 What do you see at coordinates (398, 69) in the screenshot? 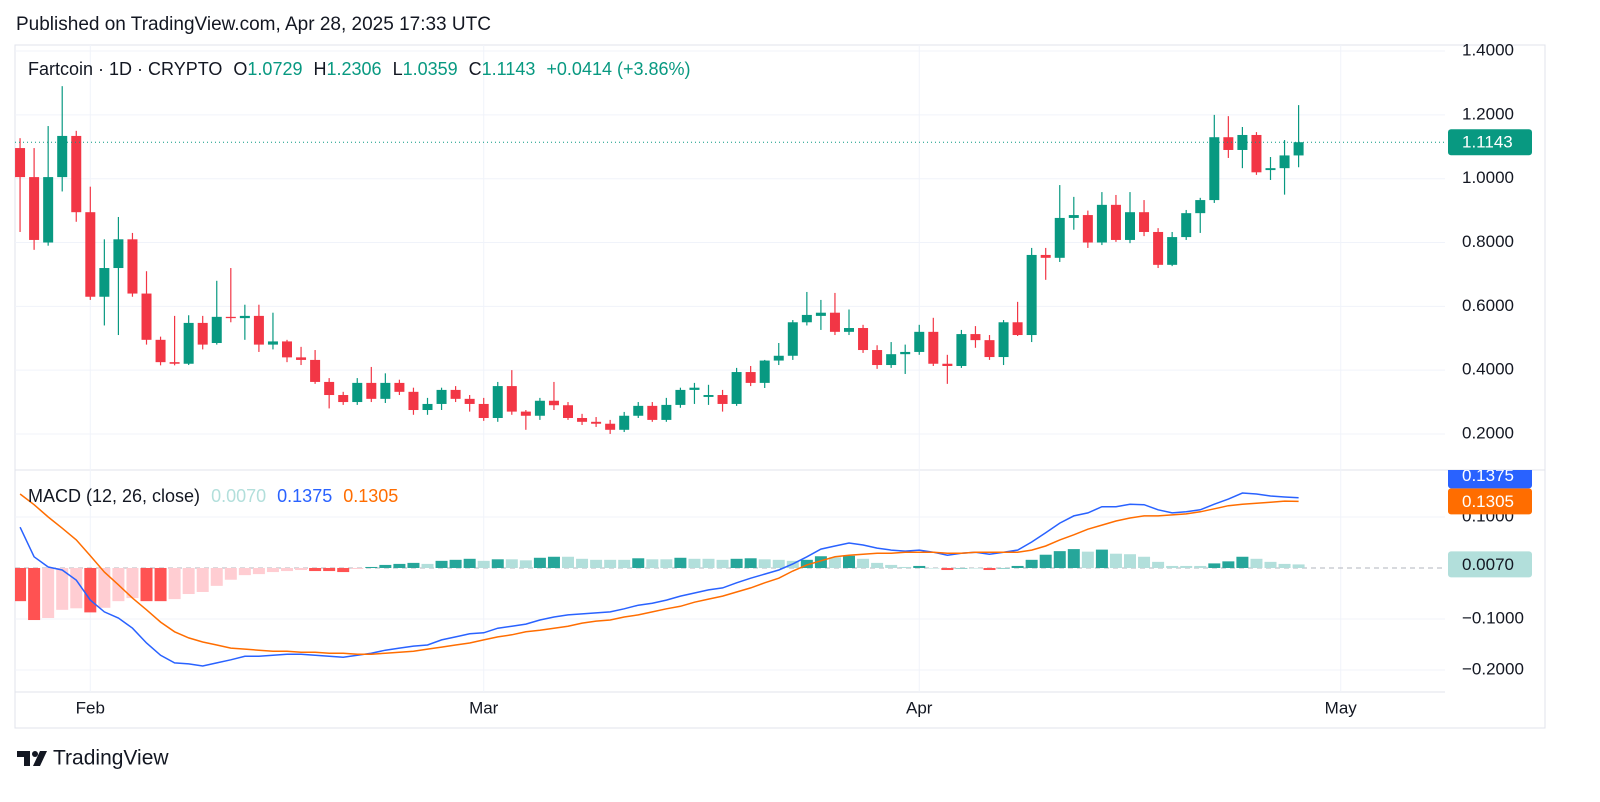
I see `legend-letter: L` at bounding box center [398, 69].